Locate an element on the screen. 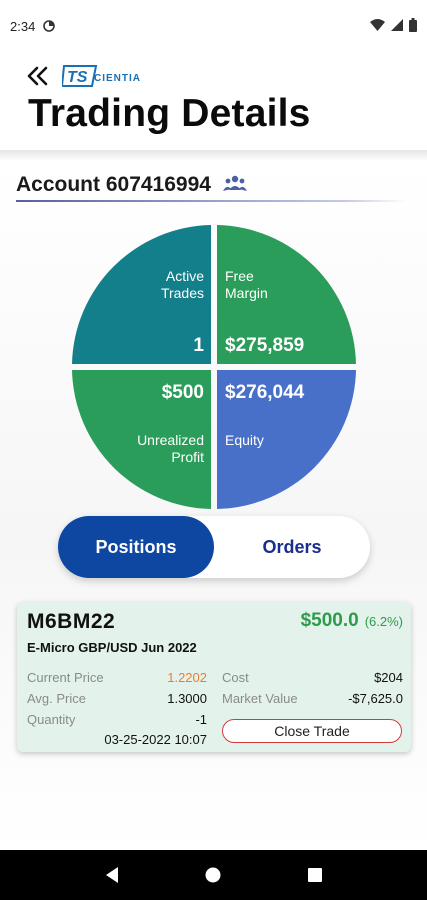  unrealized-profit-value: $500 is located at coordinates (183, 392).